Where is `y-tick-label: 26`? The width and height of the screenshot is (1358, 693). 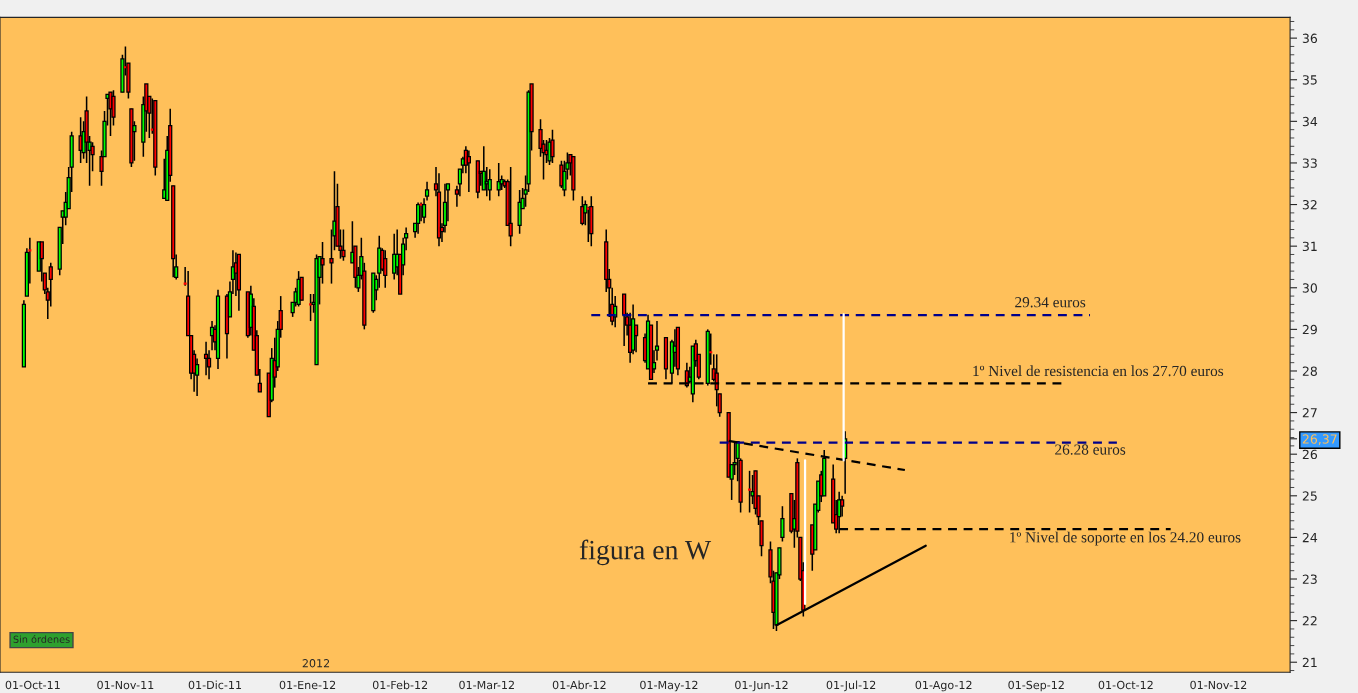
y-tick-label: 26 is located at coordinates (1310, 454).